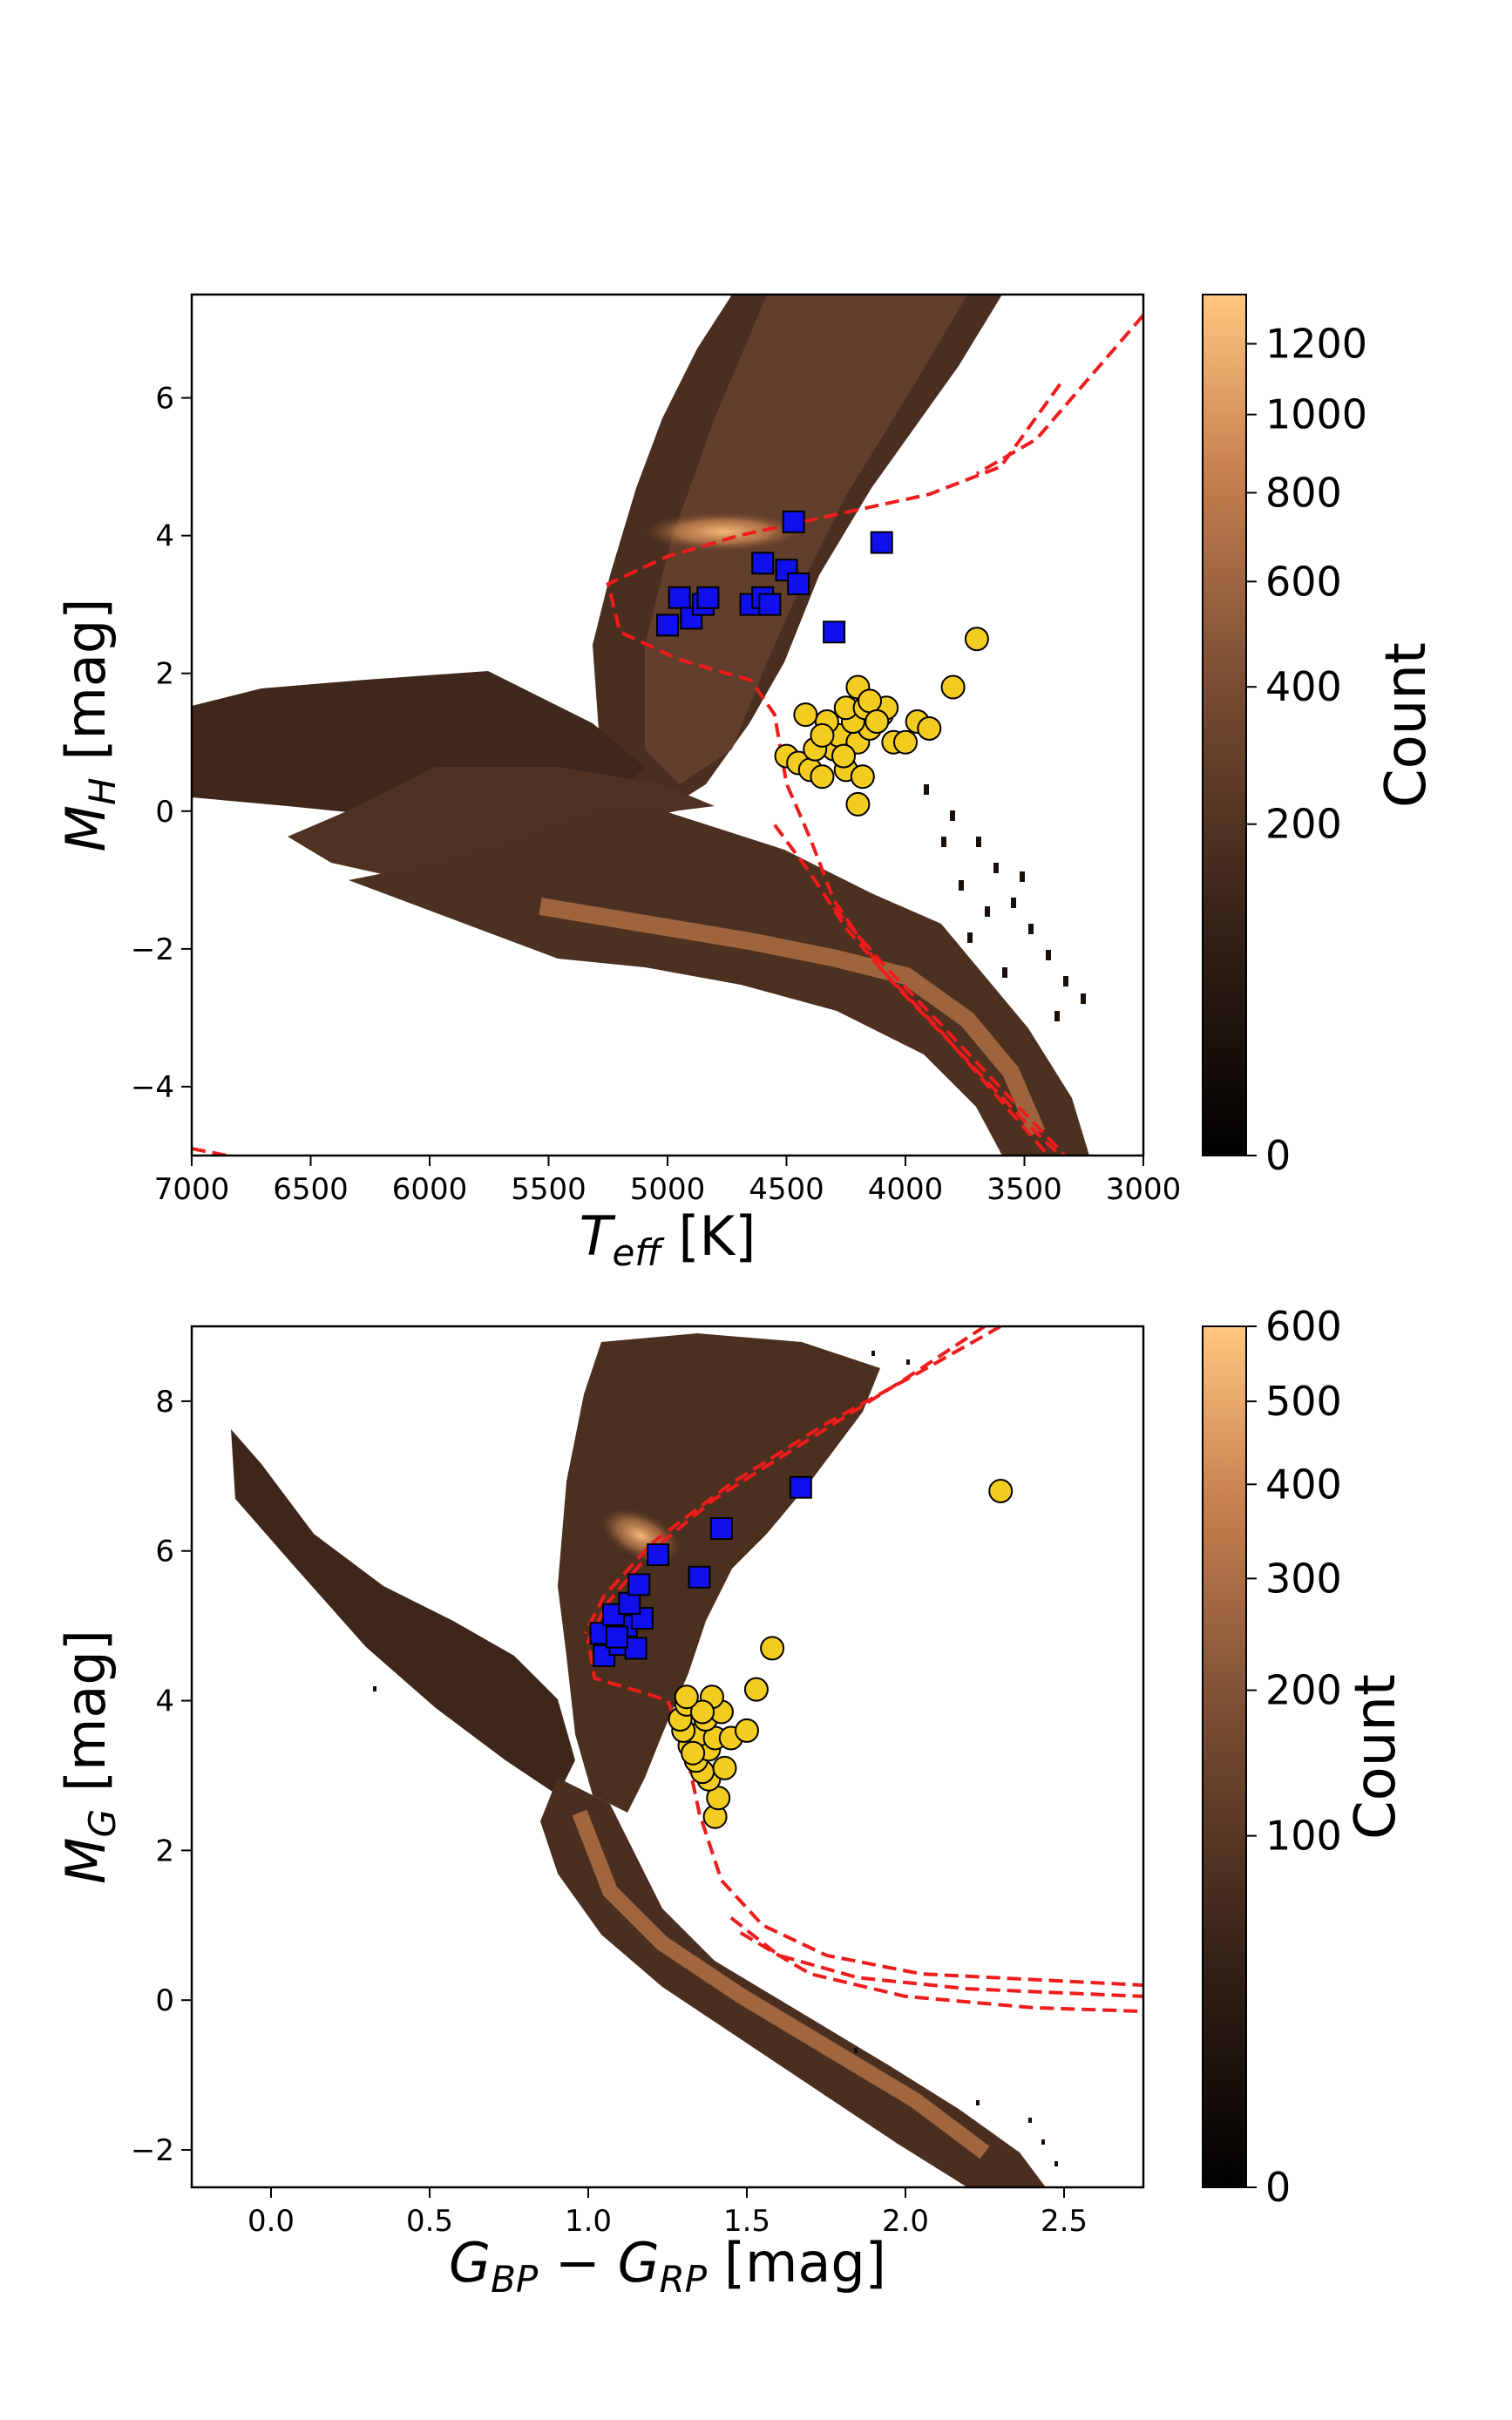 Image resolution: width=1512 pixels, height=2420 pixels. Describe the element at coordinates (152, 1087) in the screenshot. I see `y-tick-label: −4` at that location.